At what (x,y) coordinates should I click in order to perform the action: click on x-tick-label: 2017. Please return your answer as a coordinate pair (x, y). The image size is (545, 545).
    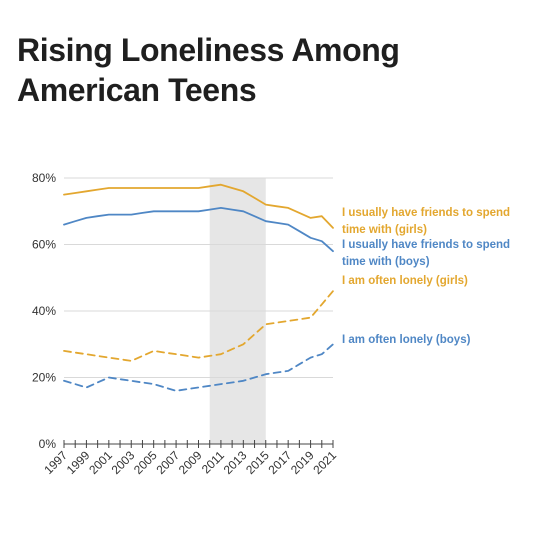
    Looking at the image, I should click on (280, 462).